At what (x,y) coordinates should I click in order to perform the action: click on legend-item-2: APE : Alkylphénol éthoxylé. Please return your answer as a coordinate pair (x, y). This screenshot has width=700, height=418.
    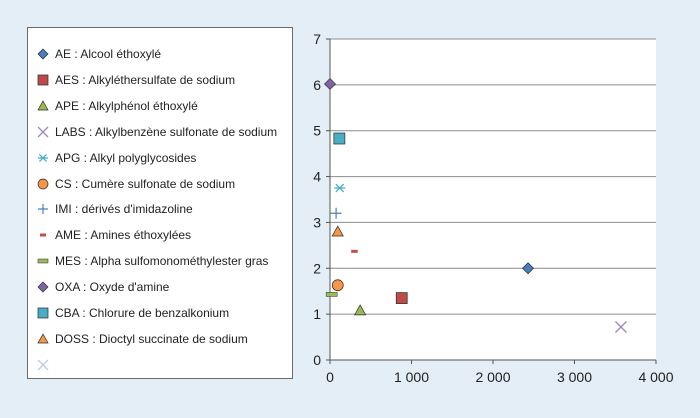
    Looking at the image, I should click on (117, 106).